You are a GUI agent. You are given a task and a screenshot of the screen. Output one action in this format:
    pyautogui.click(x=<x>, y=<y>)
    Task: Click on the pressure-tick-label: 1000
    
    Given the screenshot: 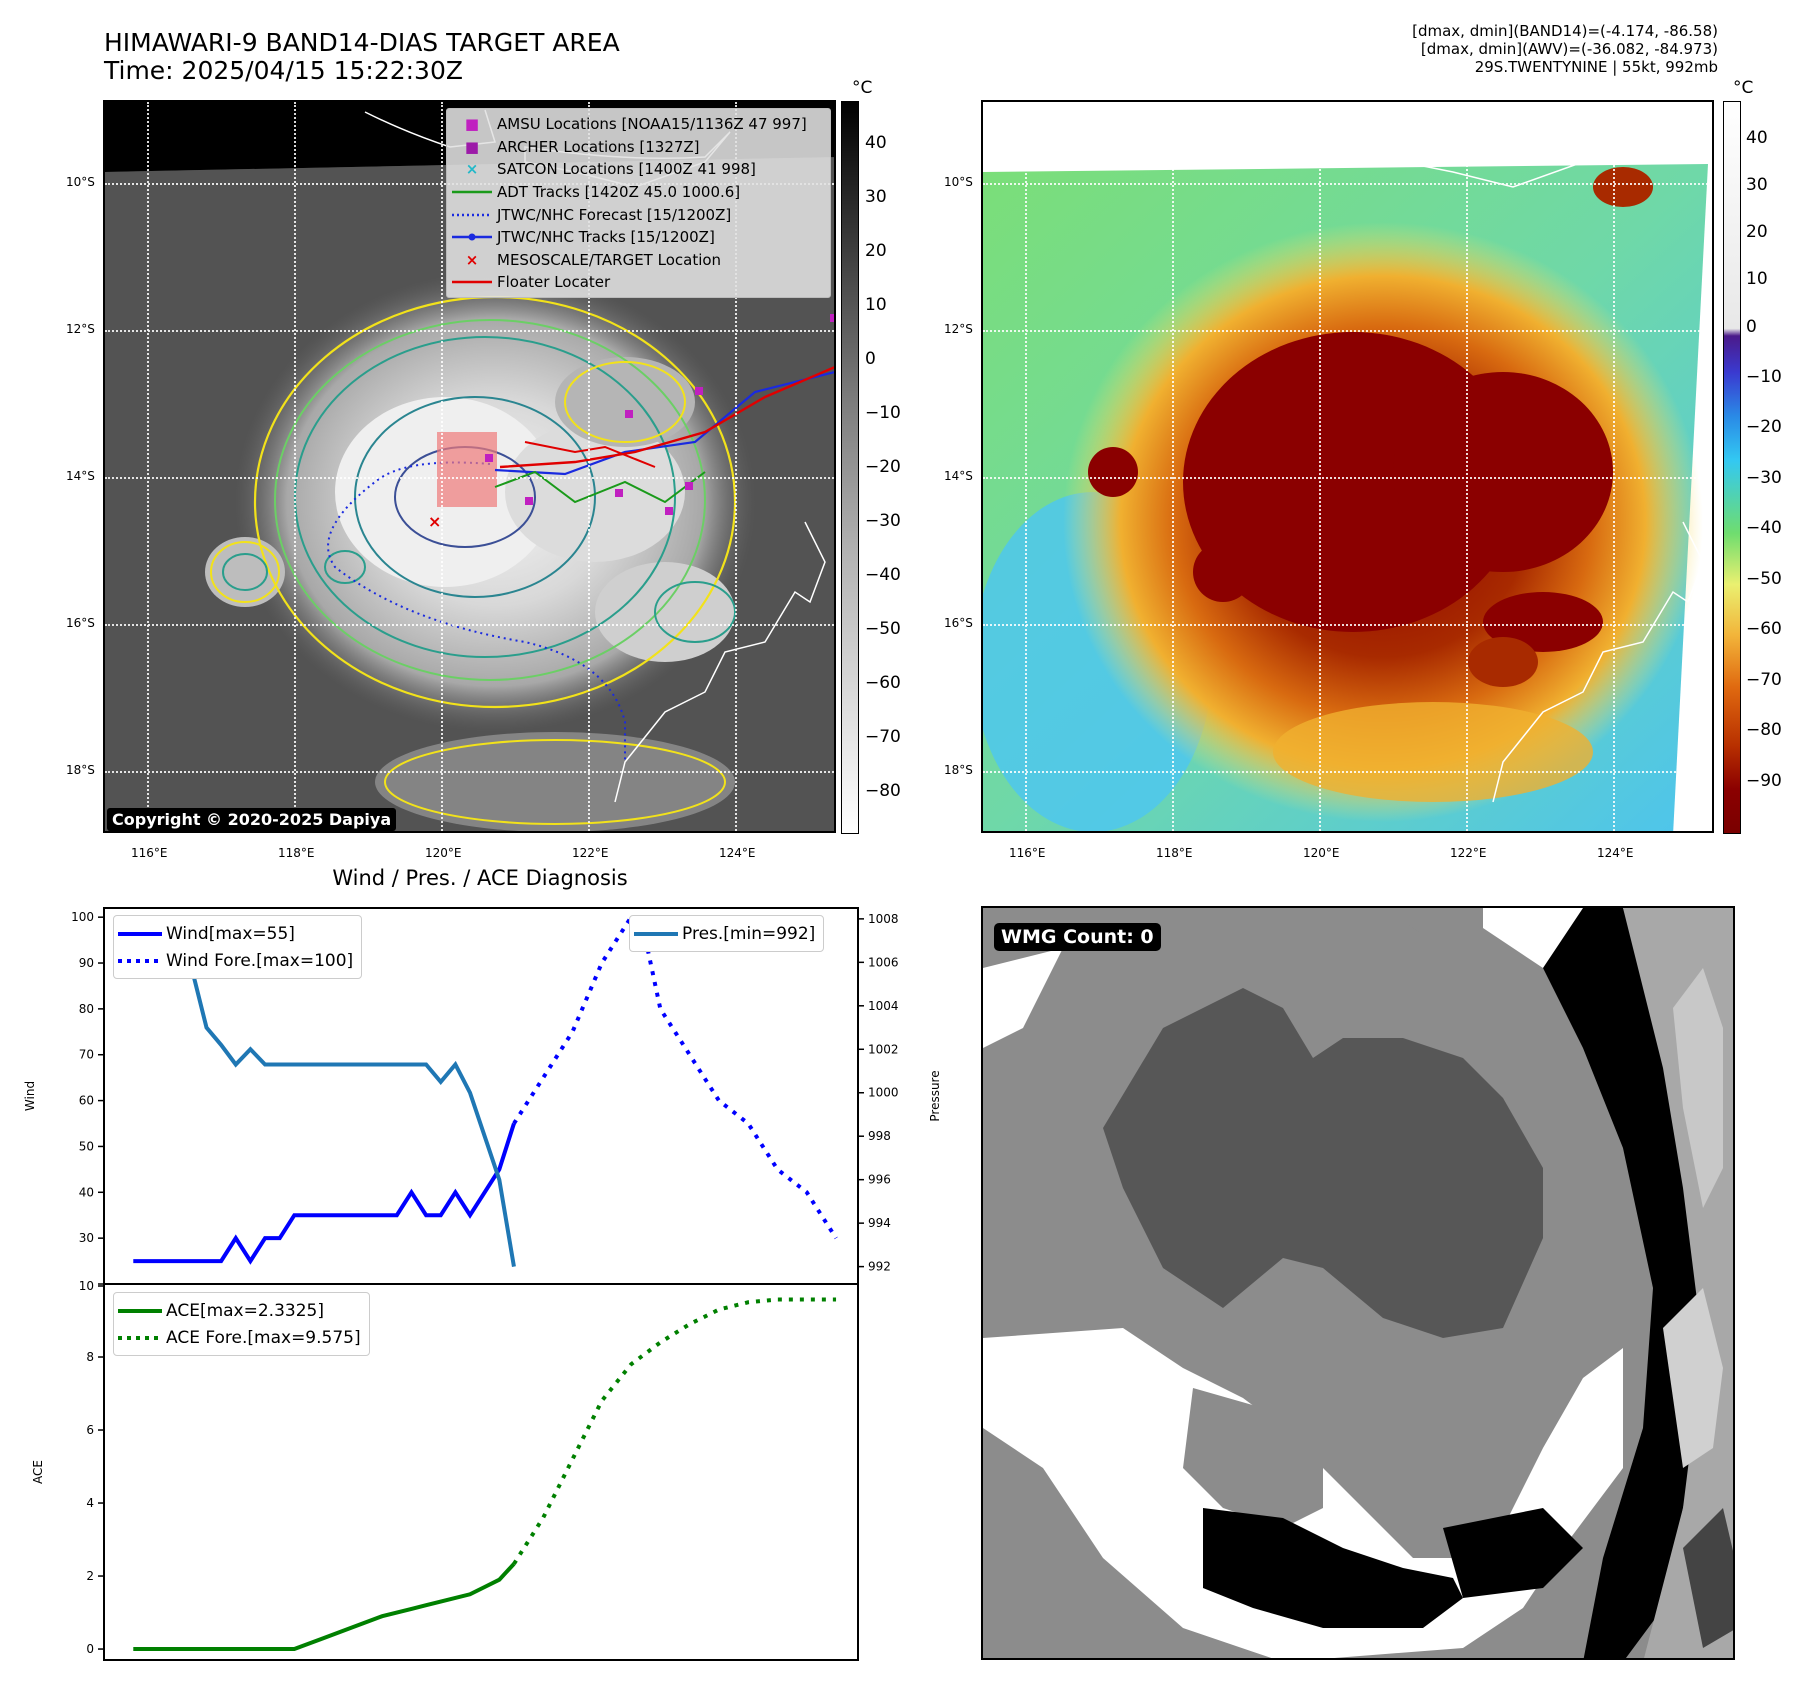 What is the action you would take?
    pyautogui.click(x=883, y=1093)
    